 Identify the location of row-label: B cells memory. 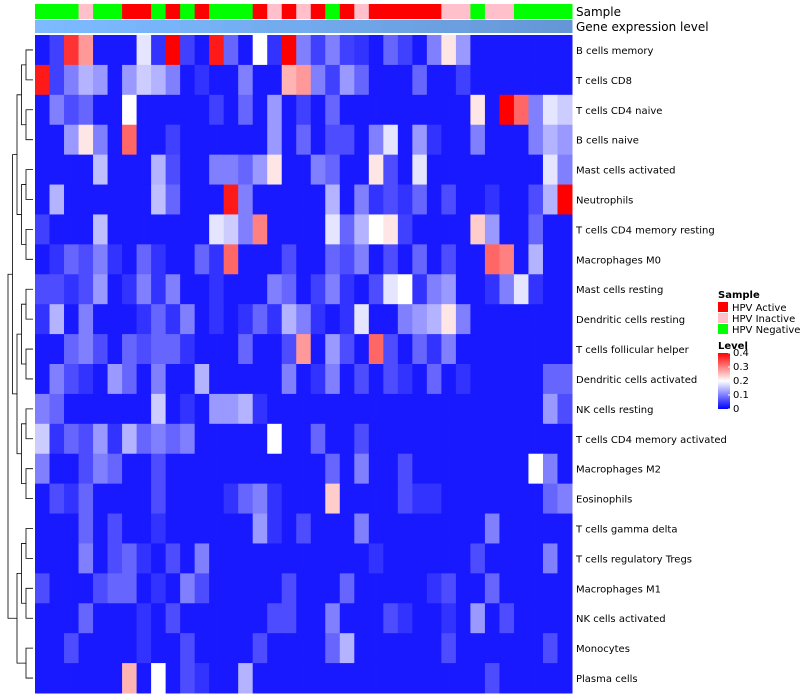
(614, 51).